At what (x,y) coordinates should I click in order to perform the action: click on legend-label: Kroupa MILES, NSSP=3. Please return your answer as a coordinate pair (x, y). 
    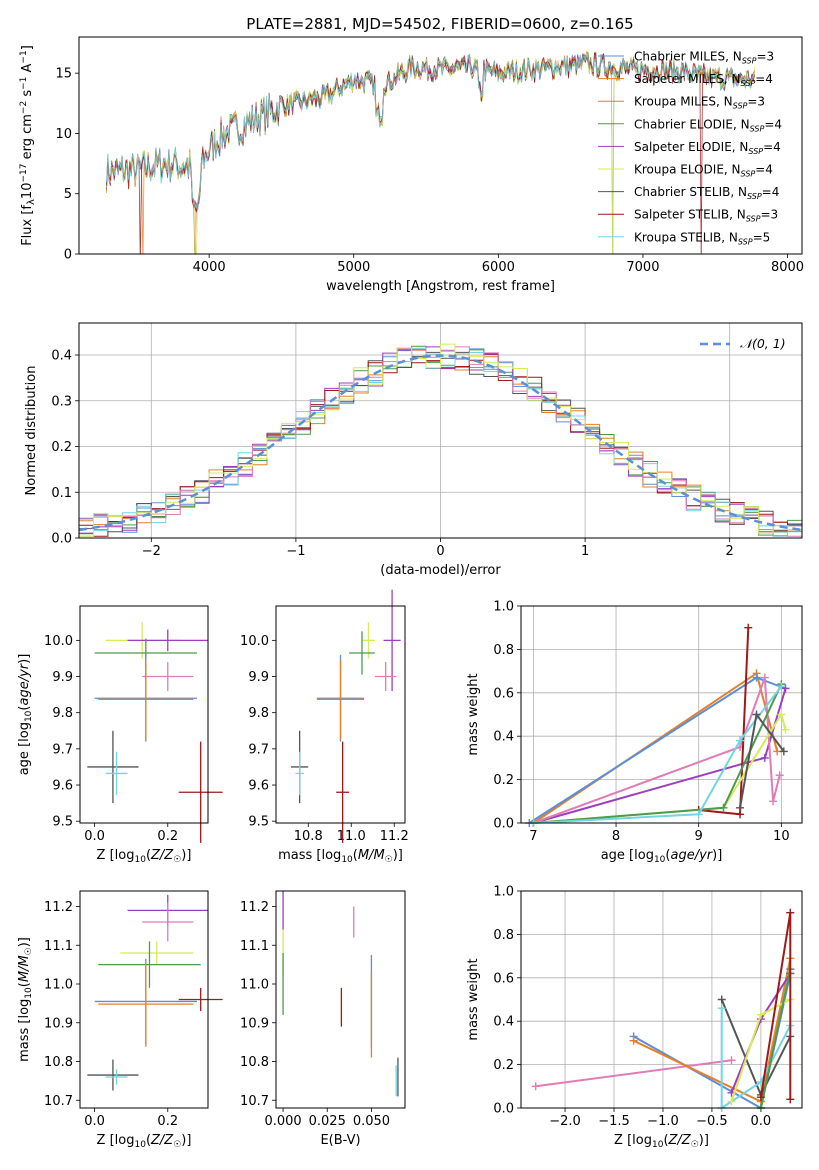
    Looking at the image, I should click on (699, 103).